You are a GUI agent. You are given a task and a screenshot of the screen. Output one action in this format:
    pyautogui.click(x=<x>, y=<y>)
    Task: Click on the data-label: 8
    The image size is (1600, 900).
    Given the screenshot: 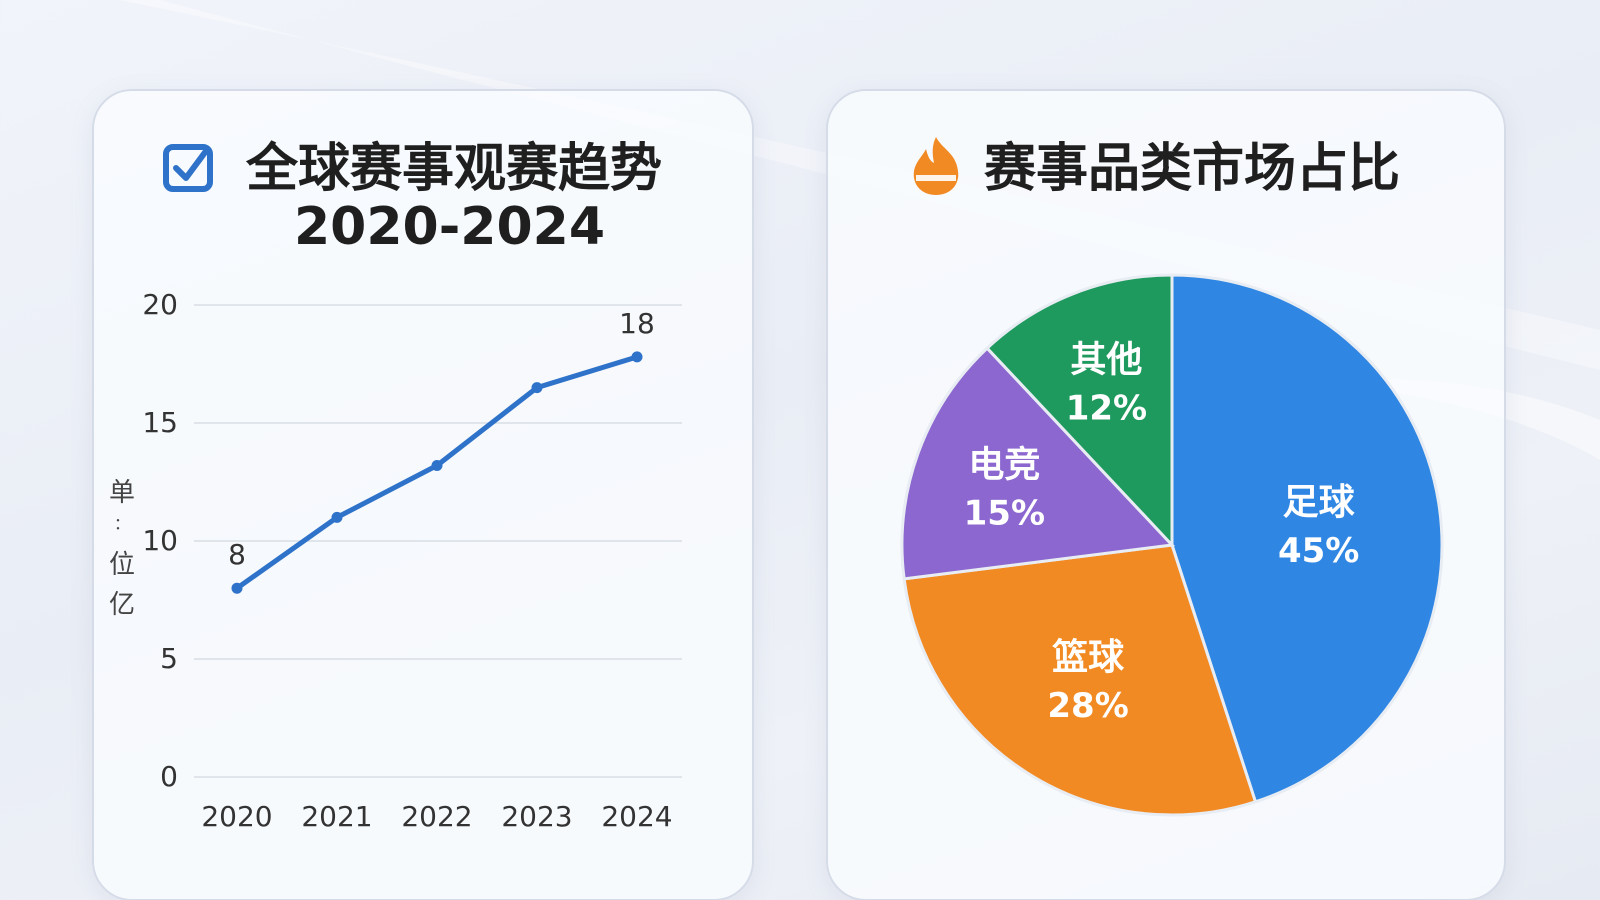 What is the action you would take?
    pyautogui.click(x=237, y=554)
    